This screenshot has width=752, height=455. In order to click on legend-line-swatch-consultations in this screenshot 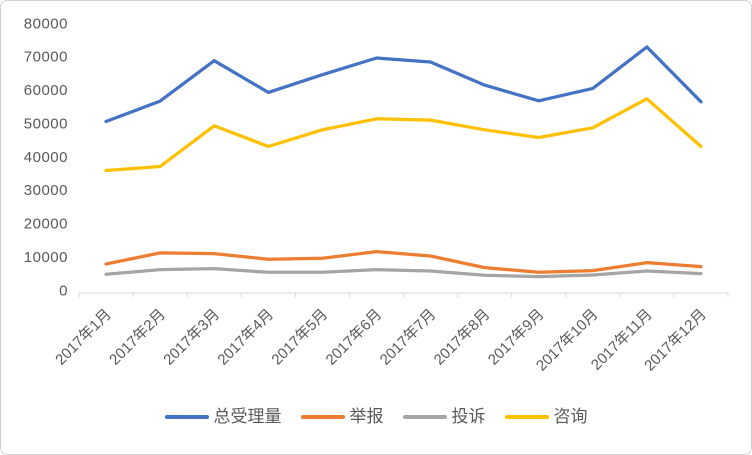, I will do `click(526, 416)`.